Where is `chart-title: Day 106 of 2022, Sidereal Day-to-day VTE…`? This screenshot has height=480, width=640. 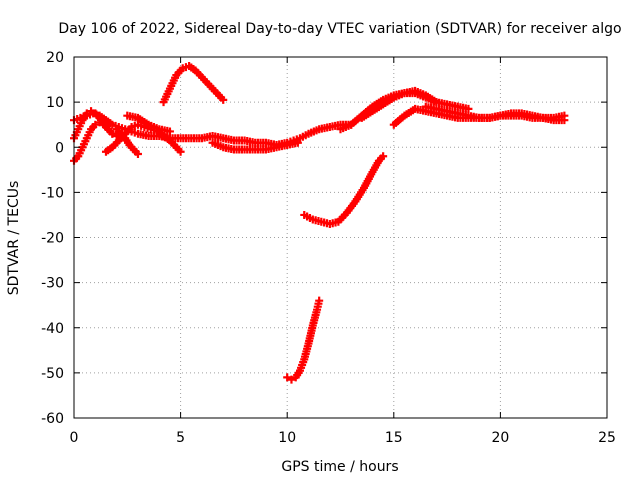 chart-title: Day 106 of 2022, Sidereal Day-to-day VTE… is located at coordinates (339, 29).